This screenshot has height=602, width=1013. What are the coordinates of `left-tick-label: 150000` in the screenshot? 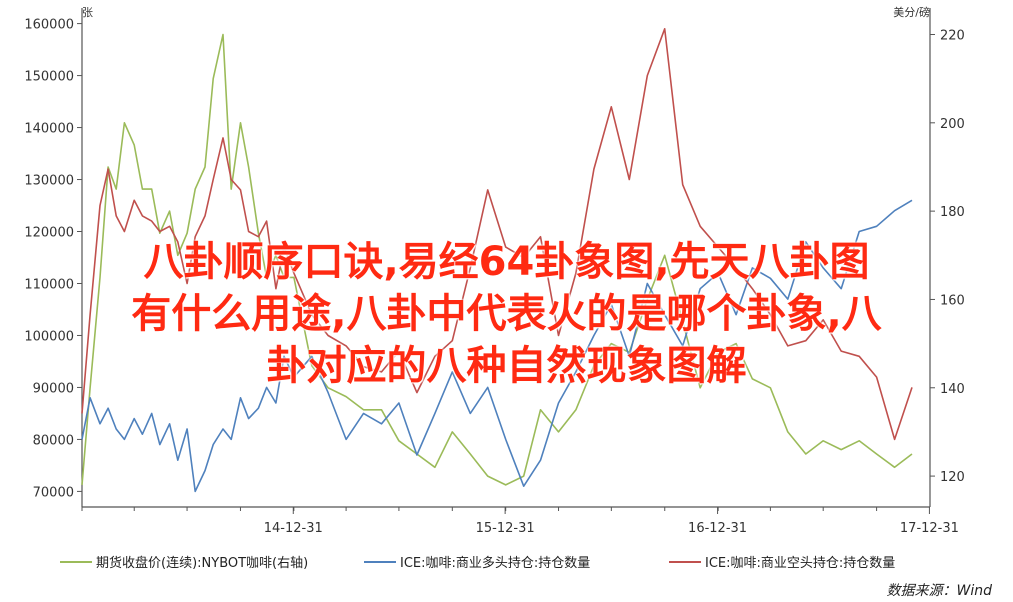 It's located at (49, 77).